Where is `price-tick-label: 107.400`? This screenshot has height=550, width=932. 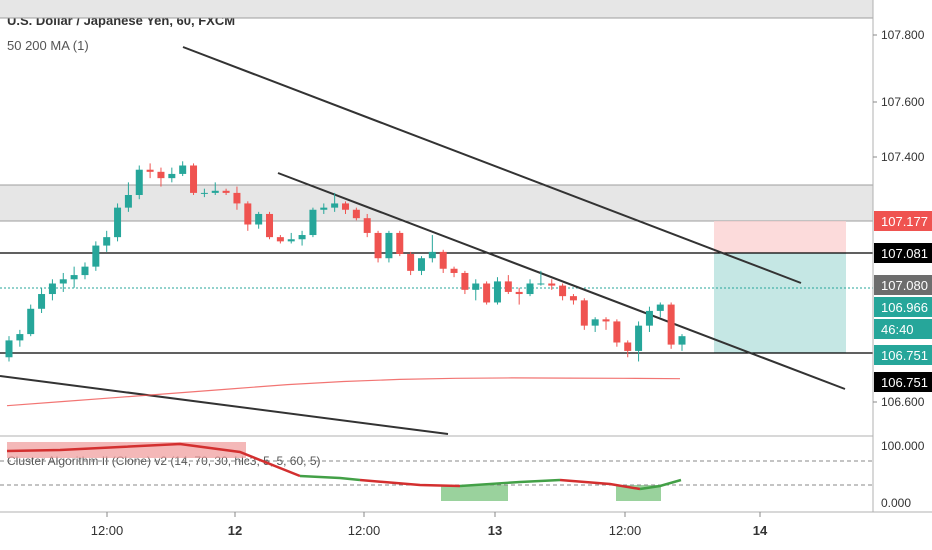
price-tick-label: 107.400 is located at coordinates (903, 157).